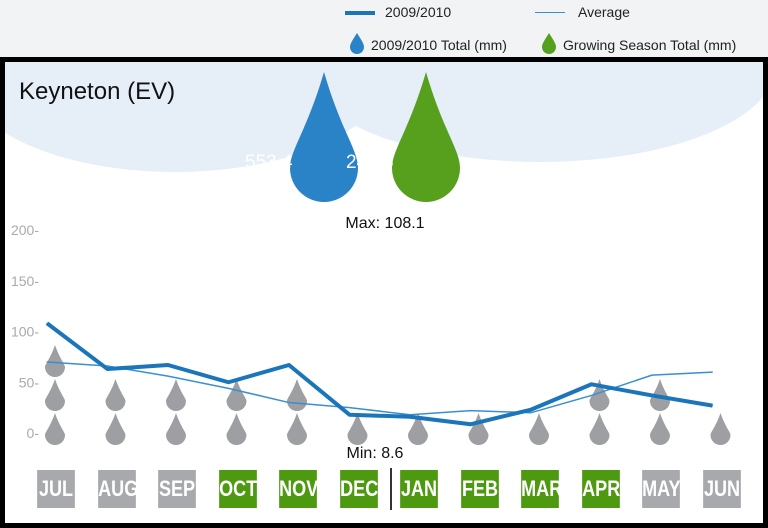  Describe the element at coordinates (419, 489) in the screenshot. I see `month-jan: JAN` at that location.